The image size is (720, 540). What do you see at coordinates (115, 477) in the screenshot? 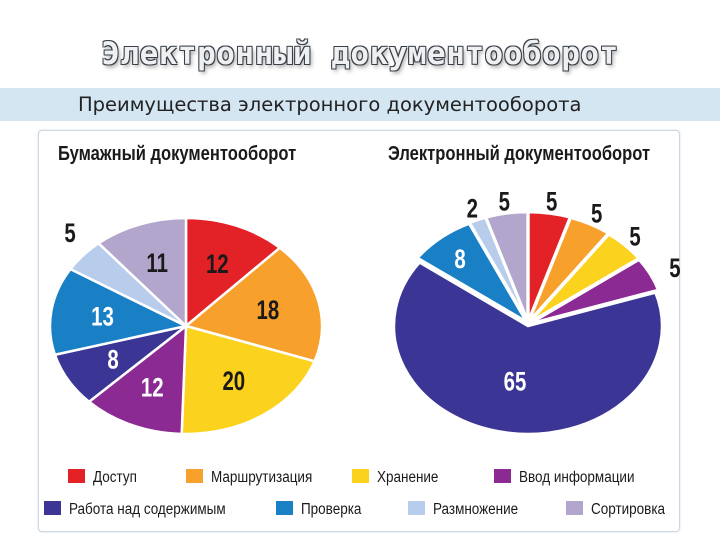
I see `legend-label: Доступ` at bounding box center [115, 477].